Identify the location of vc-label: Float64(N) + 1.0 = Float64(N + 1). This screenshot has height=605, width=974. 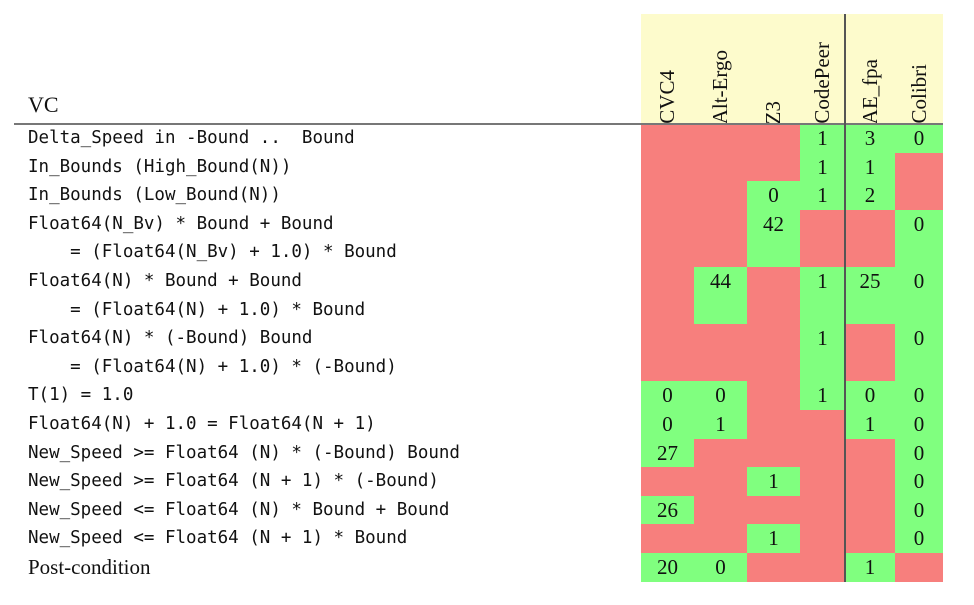
(202, 424).